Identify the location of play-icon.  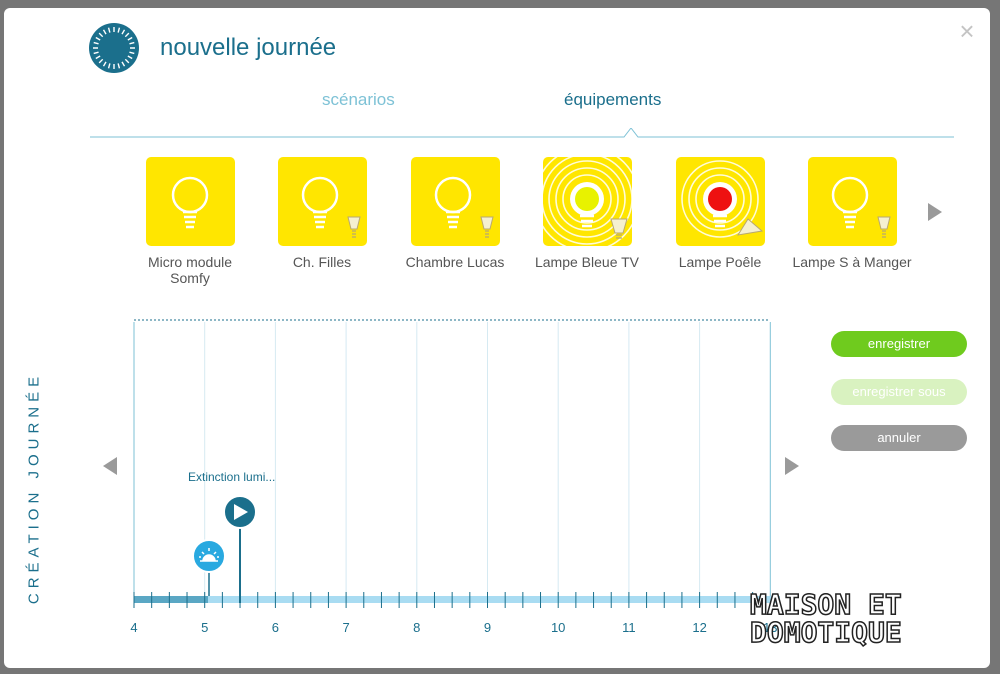
(241, 512).